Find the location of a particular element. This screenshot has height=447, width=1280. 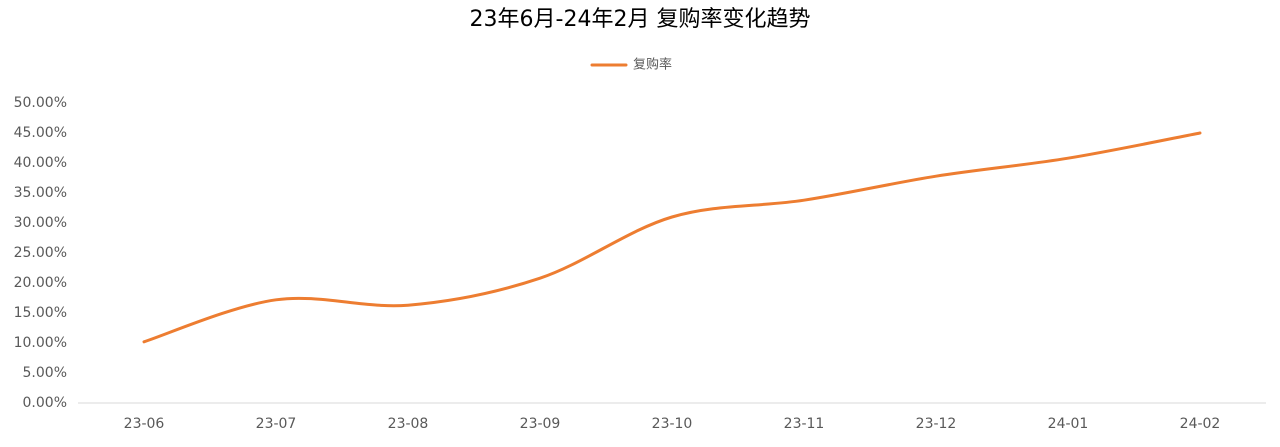

x-tick-label: 23-10 is located at coordinates (672, 424).